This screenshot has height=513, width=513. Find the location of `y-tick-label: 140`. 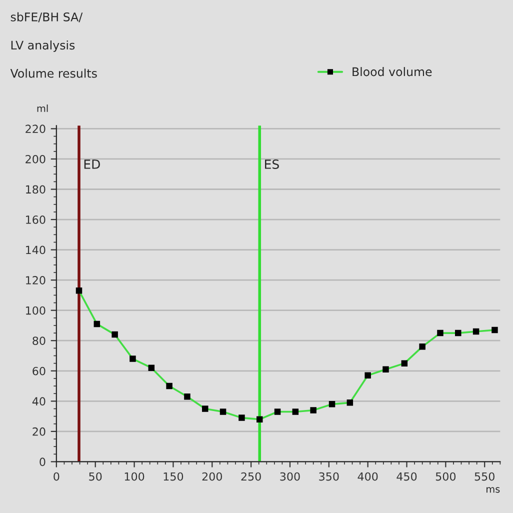

y-tick-label: 140 is located at coordinates (36, 250).